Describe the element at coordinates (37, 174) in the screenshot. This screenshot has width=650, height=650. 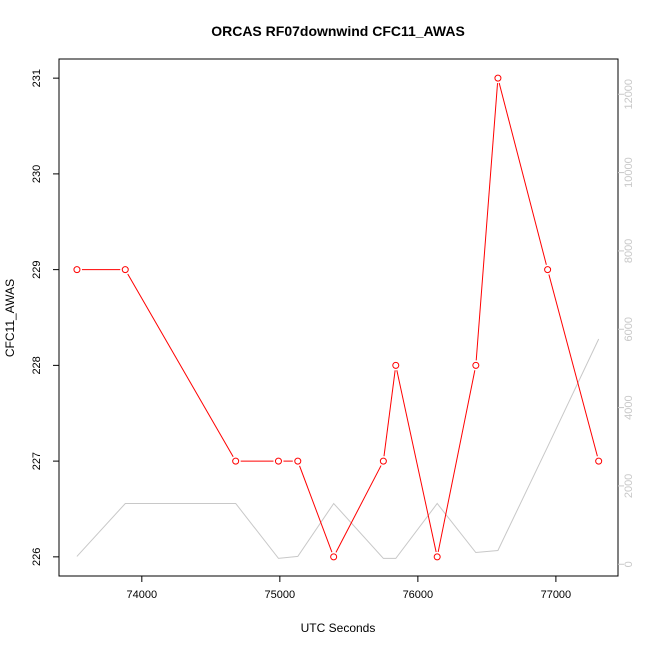
I see `y-tick-label: 230` at that location.